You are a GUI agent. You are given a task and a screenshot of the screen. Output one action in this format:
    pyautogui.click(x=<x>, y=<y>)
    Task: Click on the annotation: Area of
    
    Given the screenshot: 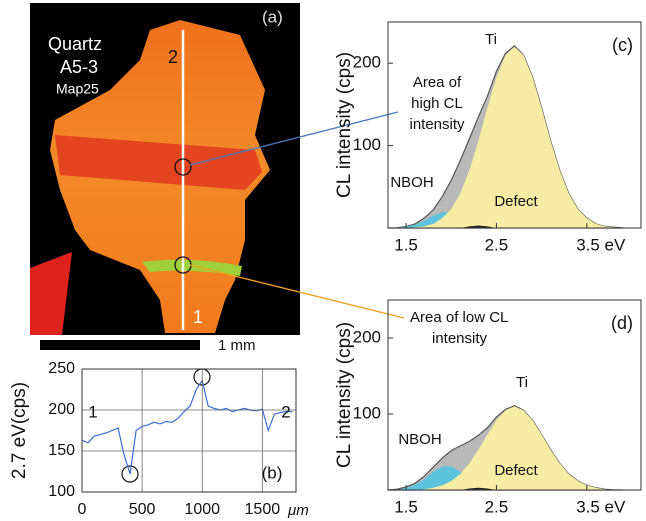 What is the action you would take?
    pyautogui.click(x=437, y=82)
    